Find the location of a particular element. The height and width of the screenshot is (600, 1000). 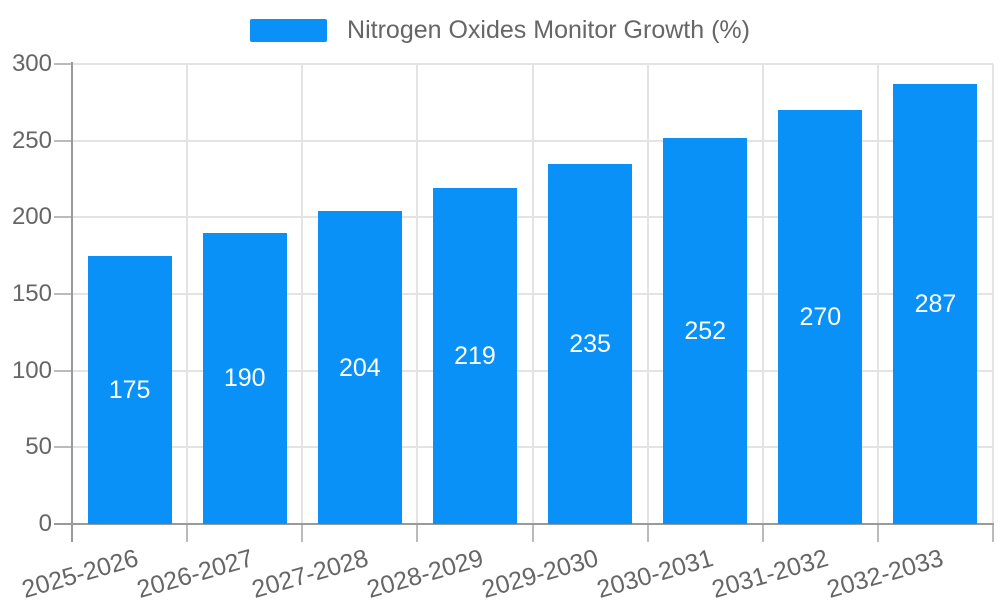

y-tick-label-150: 150 is located at coordinates (31, 293).